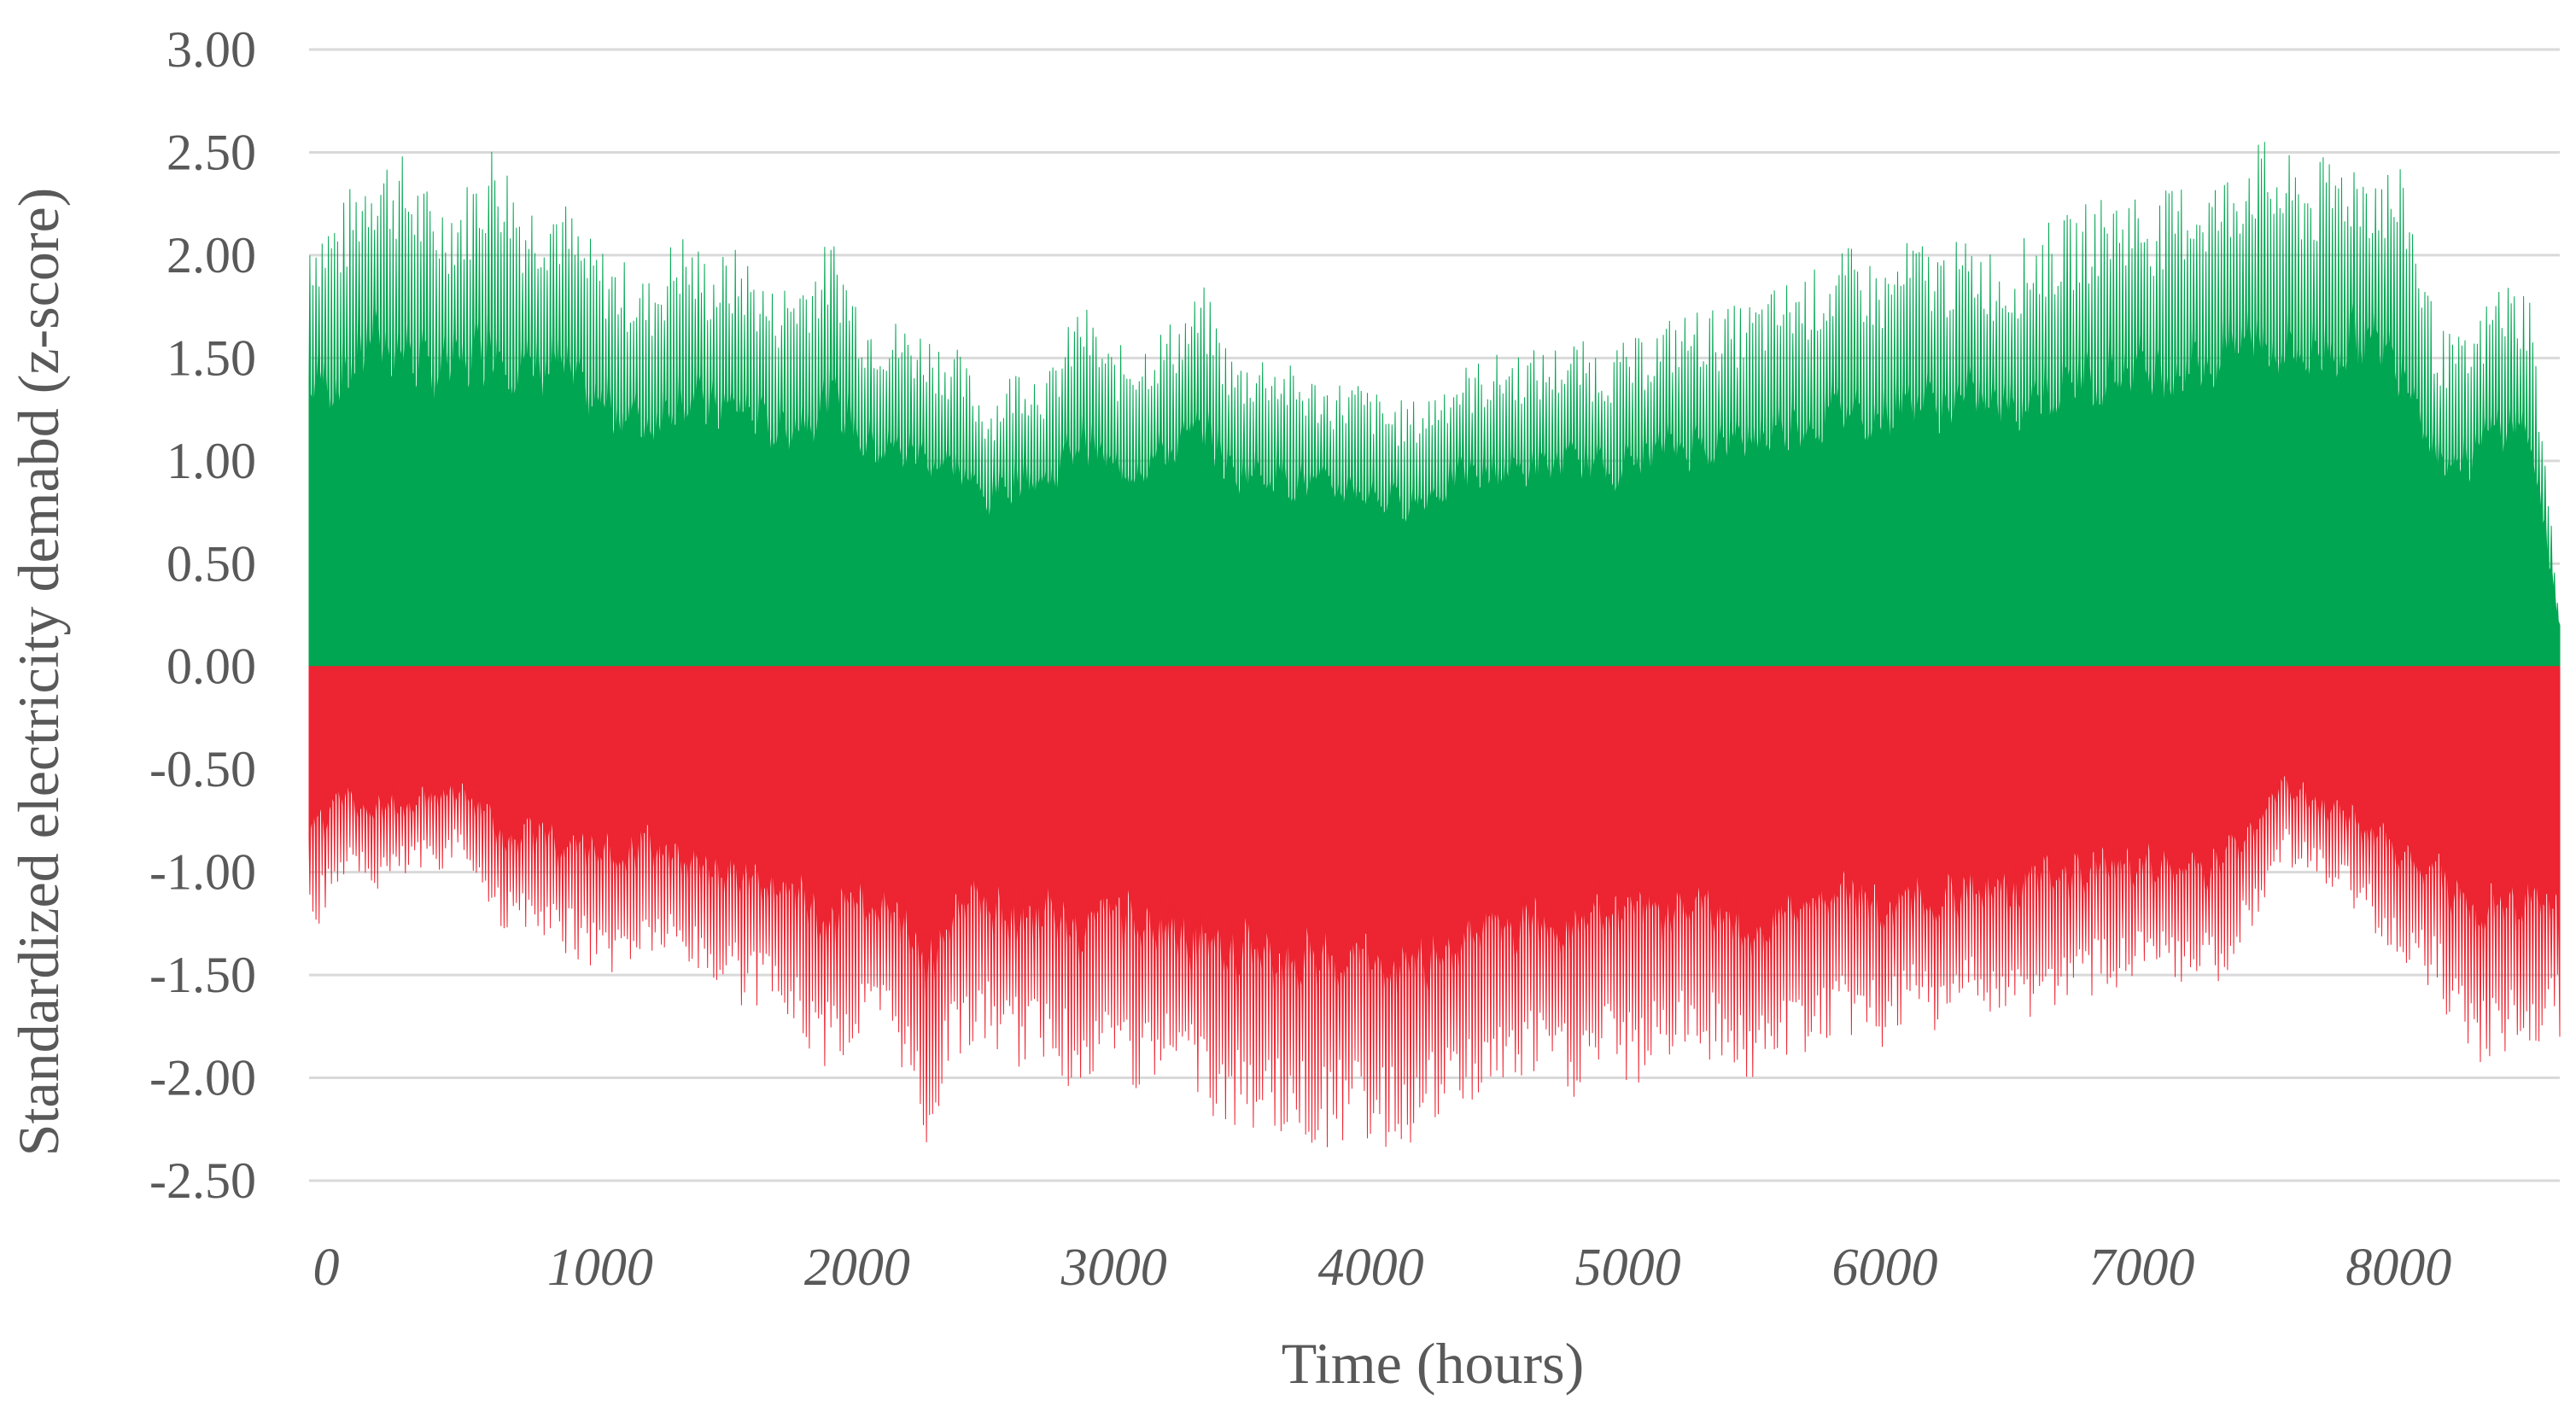  What do you see at coordinates (1628, 1268) in the screenshot?
I see `x-tick-label: 5000` at bounding box center [1628, 1268].